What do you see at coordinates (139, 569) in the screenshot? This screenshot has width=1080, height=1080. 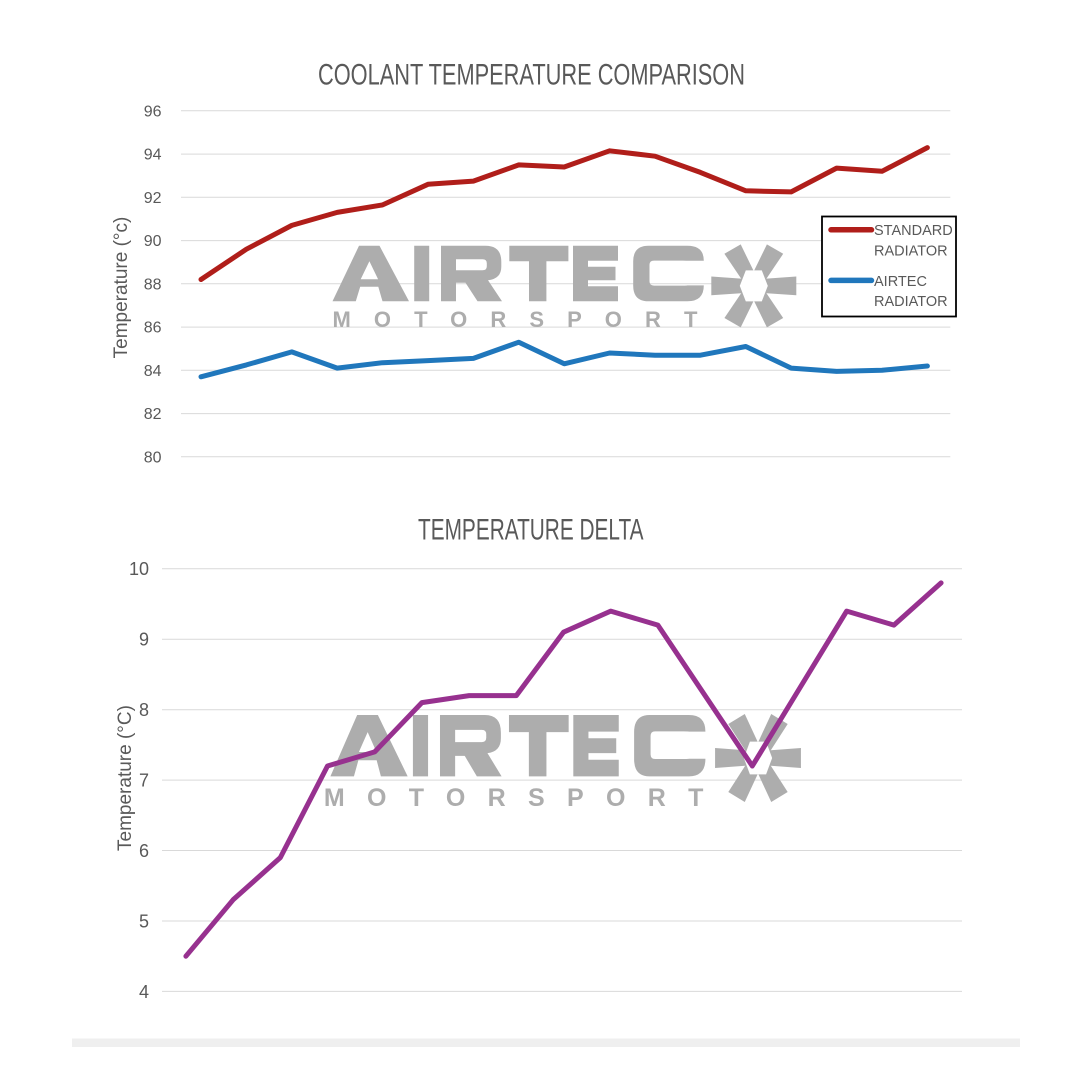 I see `svg-text: 10` at bounding box center [139, 569].